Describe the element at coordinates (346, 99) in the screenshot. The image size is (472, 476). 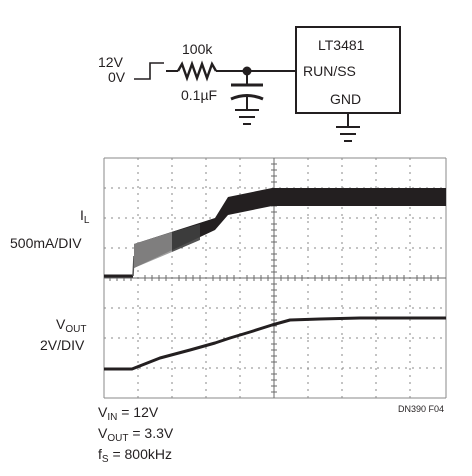
I see `ic-pin-gnd-label: GND` at that location.